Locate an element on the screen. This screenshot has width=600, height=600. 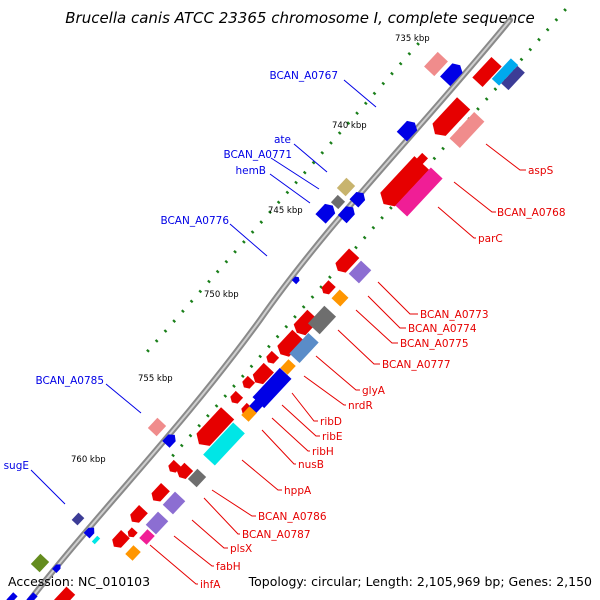
gene-label-ribD: ribD is located at coordinates (331, 422).